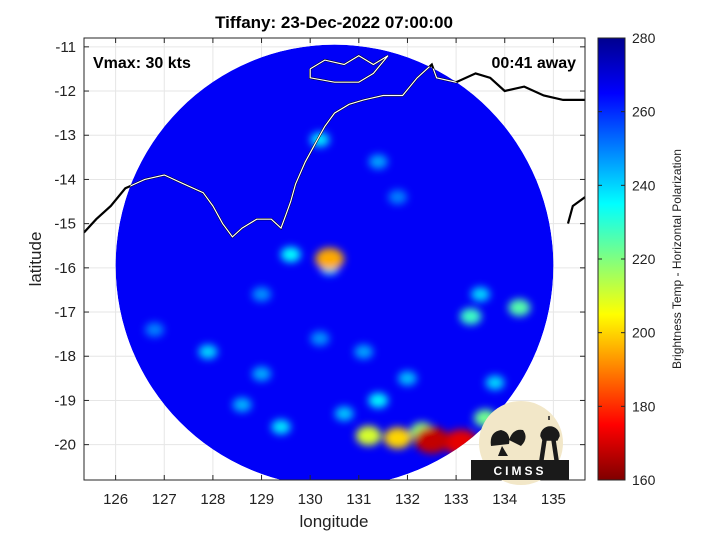 The height and width of the screenshot is (540, 720). Describe the element at coordinates (65, 400) in the screenshot. I see `y-tick-label: -19` at that location.